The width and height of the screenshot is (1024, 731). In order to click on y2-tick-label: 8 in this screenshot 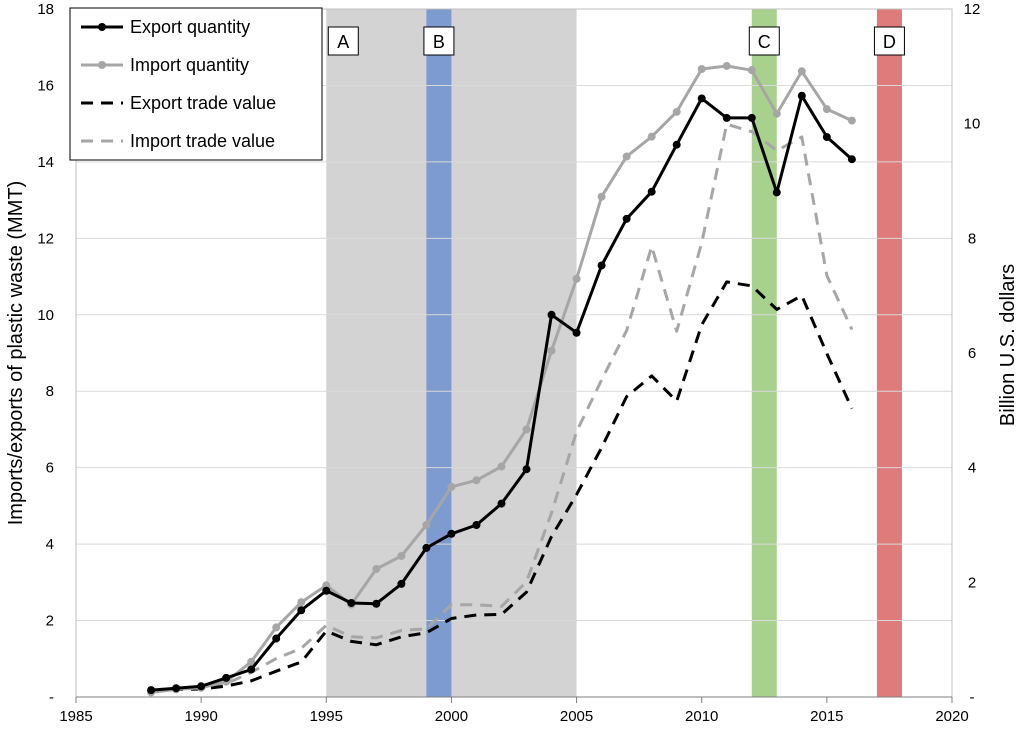, I will do `click(972, 238)`.